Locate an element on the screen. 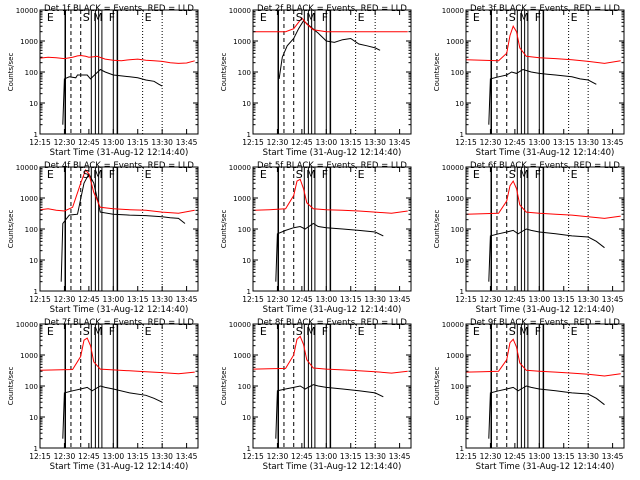 This screenshot has width=640, height=480. panel-title: Det 5f BLACK = Events, RED = LLD is located at coordinates (332, 166).